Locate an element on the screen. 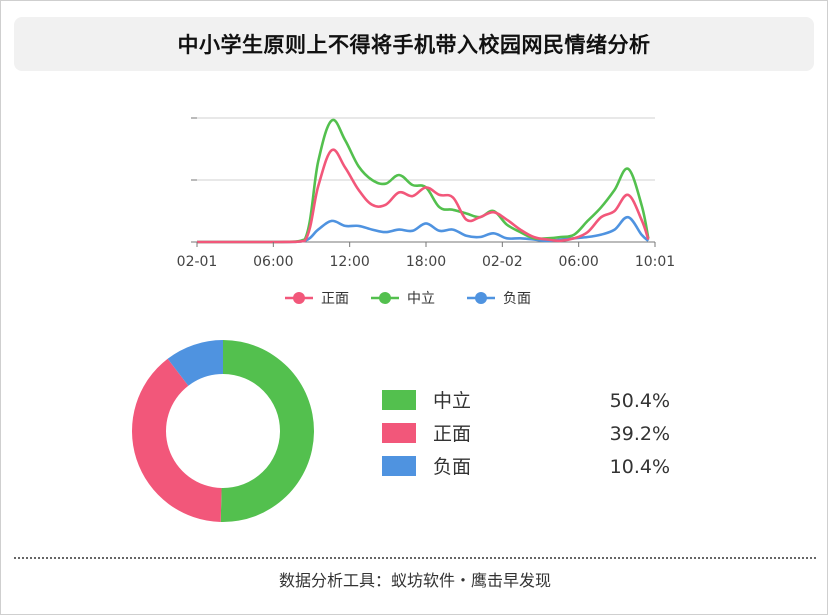 The height and width of the screenshot is (615, 828). x-tick-label: 10:01 is located at coordinates (655, 262).